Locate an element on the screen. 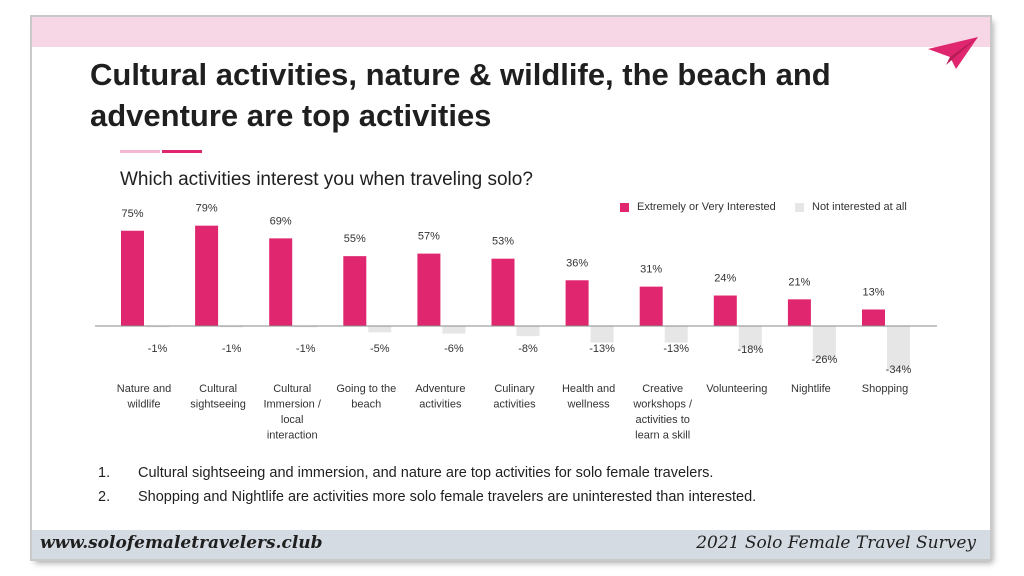 This screenshot has width=1024, height=576. category-label: wellness is located at coordinates (589, 405).